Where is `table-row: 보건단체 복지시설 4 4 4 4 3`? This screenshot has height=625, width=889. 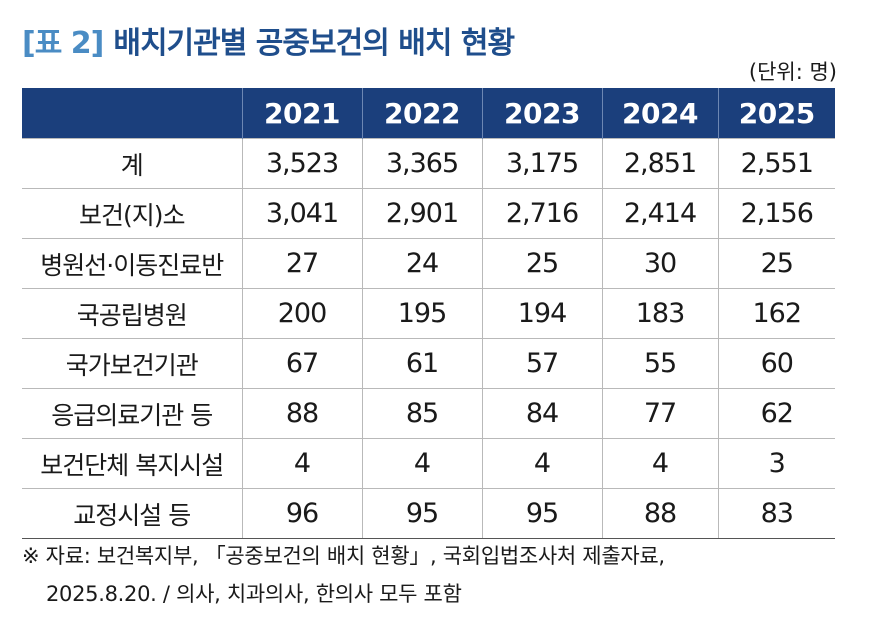
table-row: 보건단체 복지시설 4 4 4 4 3 is located at coordinates (428, 463).